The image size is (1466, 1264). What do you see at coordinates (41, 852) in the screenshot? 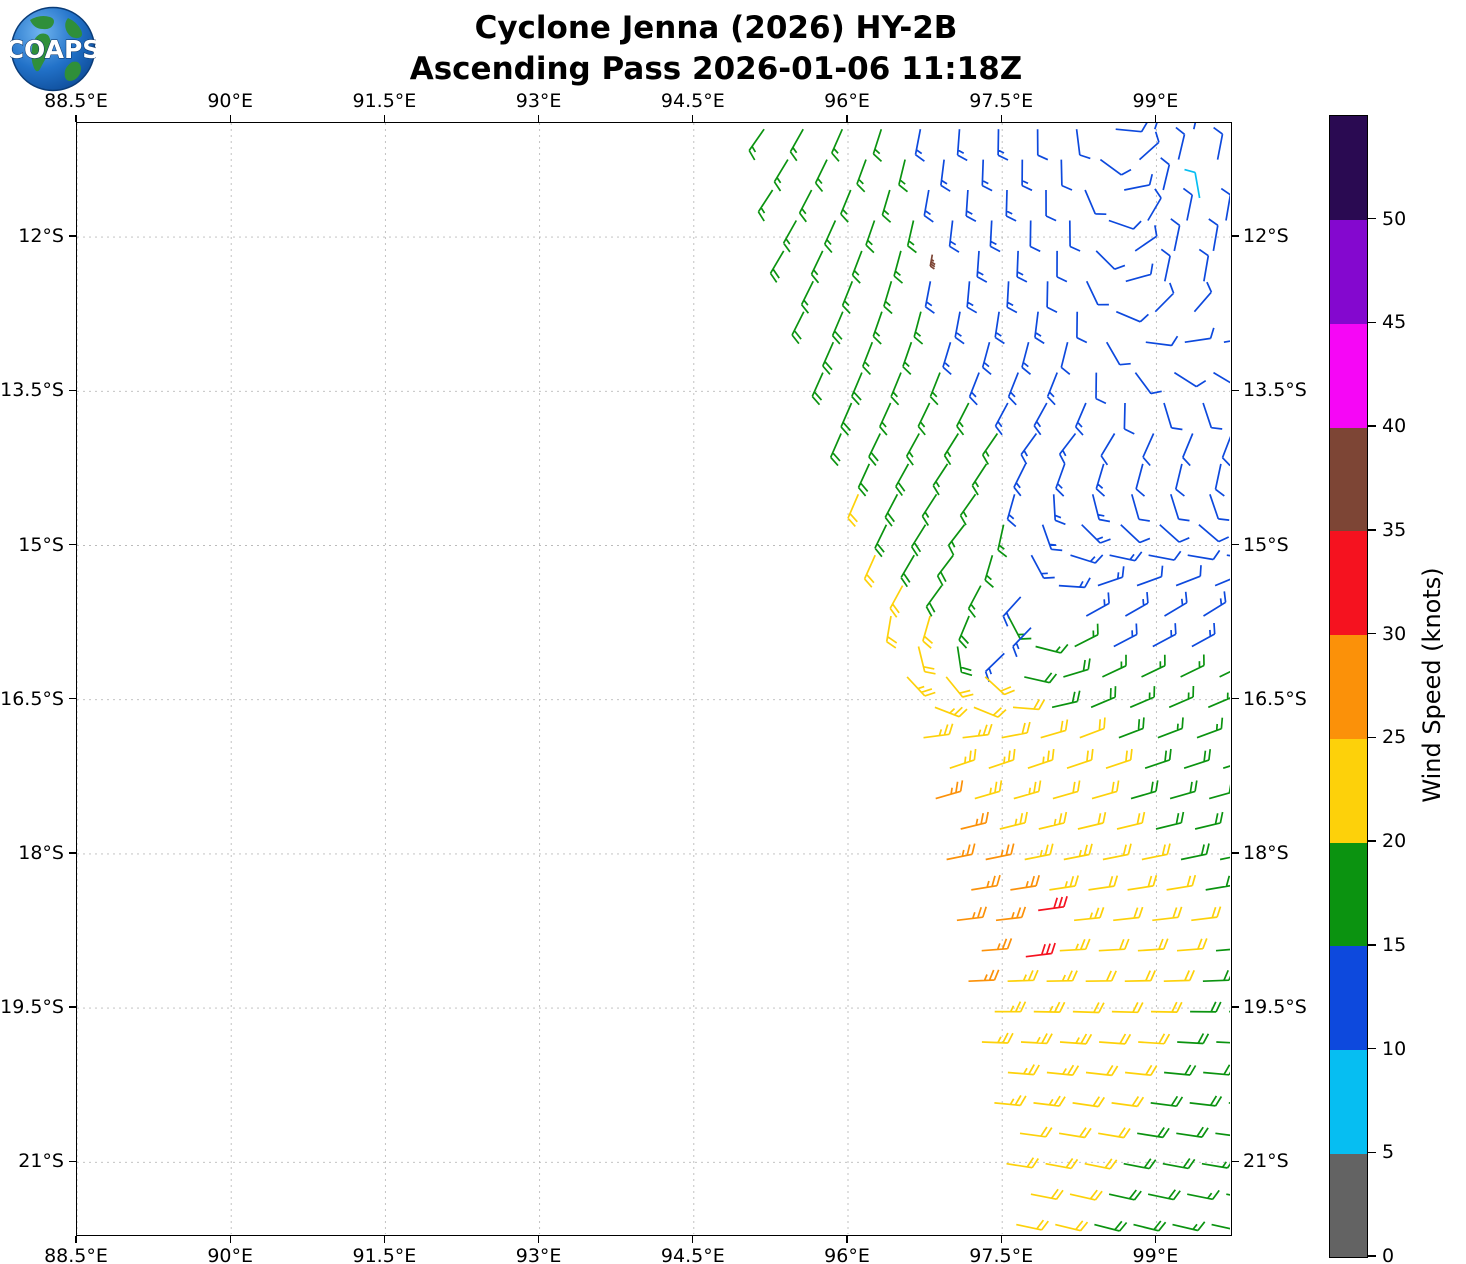
I see `y-tick-label-left: 18°S` at bounding box center [41, 852].